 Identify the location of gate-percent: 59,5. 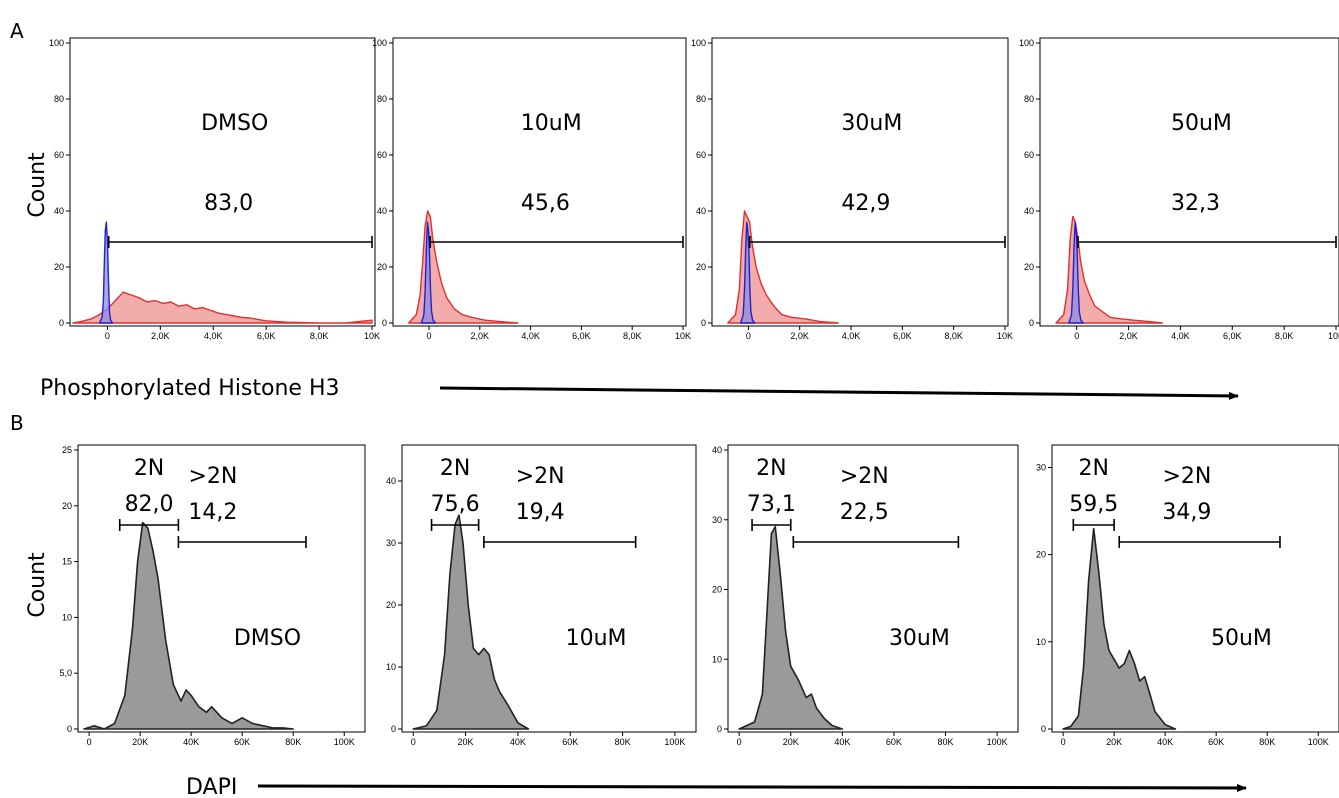
(1093, 504).